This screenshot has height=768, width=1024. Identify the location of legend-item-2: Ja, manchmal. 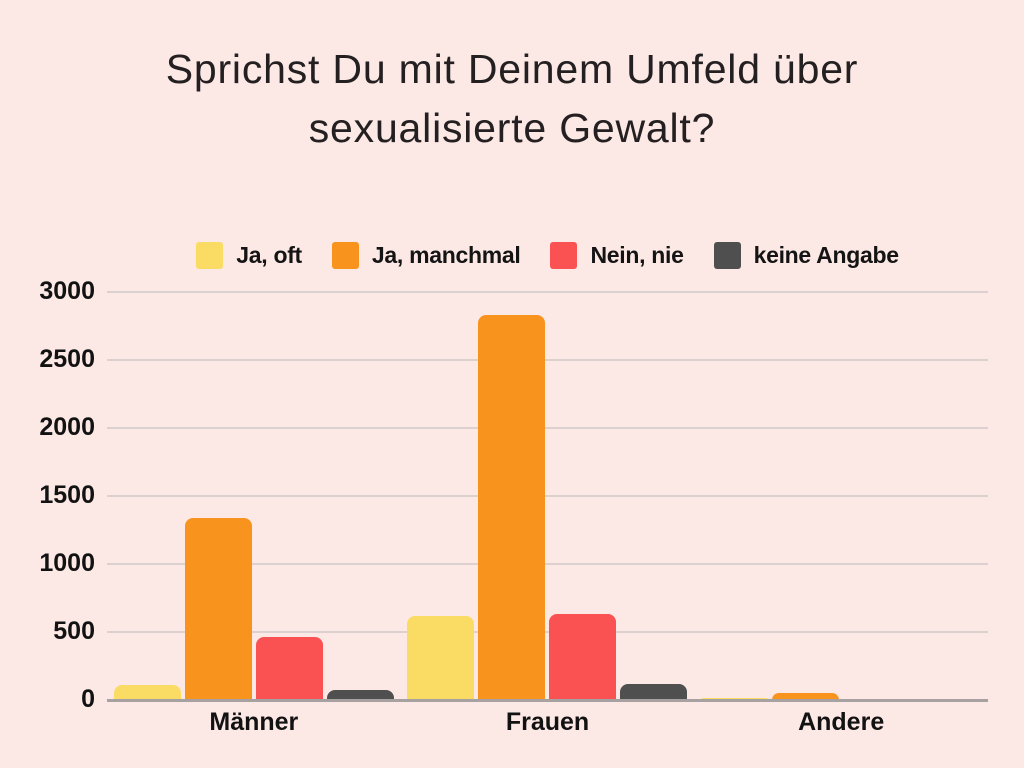
(426, 255).